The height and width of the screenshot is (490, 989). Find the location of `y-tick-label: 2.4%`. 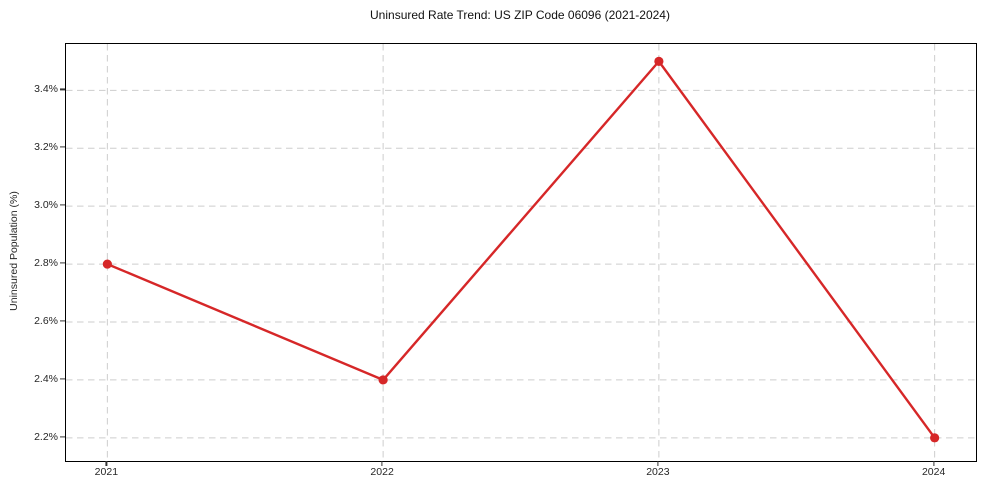

y-tick-label: 2.4% is located at coordinates (46, 378).